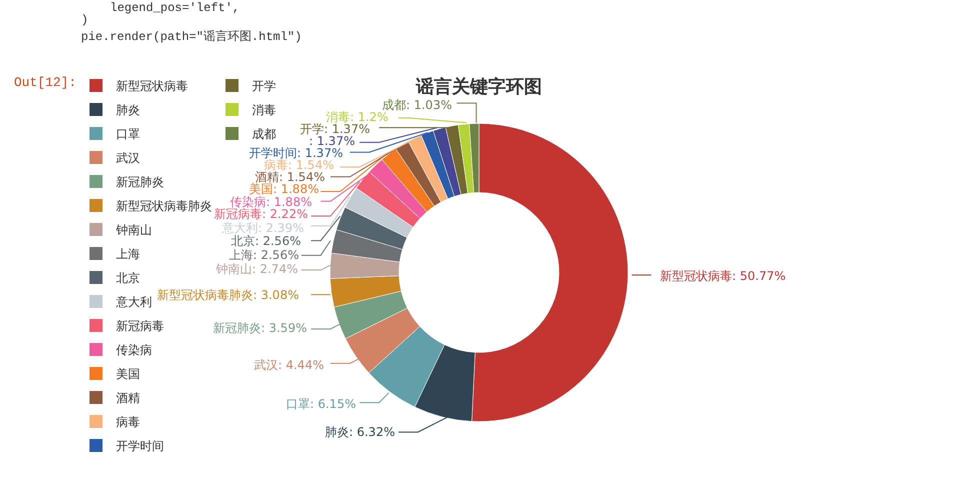 This screenshot has width=972, height=491. Describe the element at coordinates (335, 129) in the screenshot. I see `data-label: 开学: 1.37%` at that location.